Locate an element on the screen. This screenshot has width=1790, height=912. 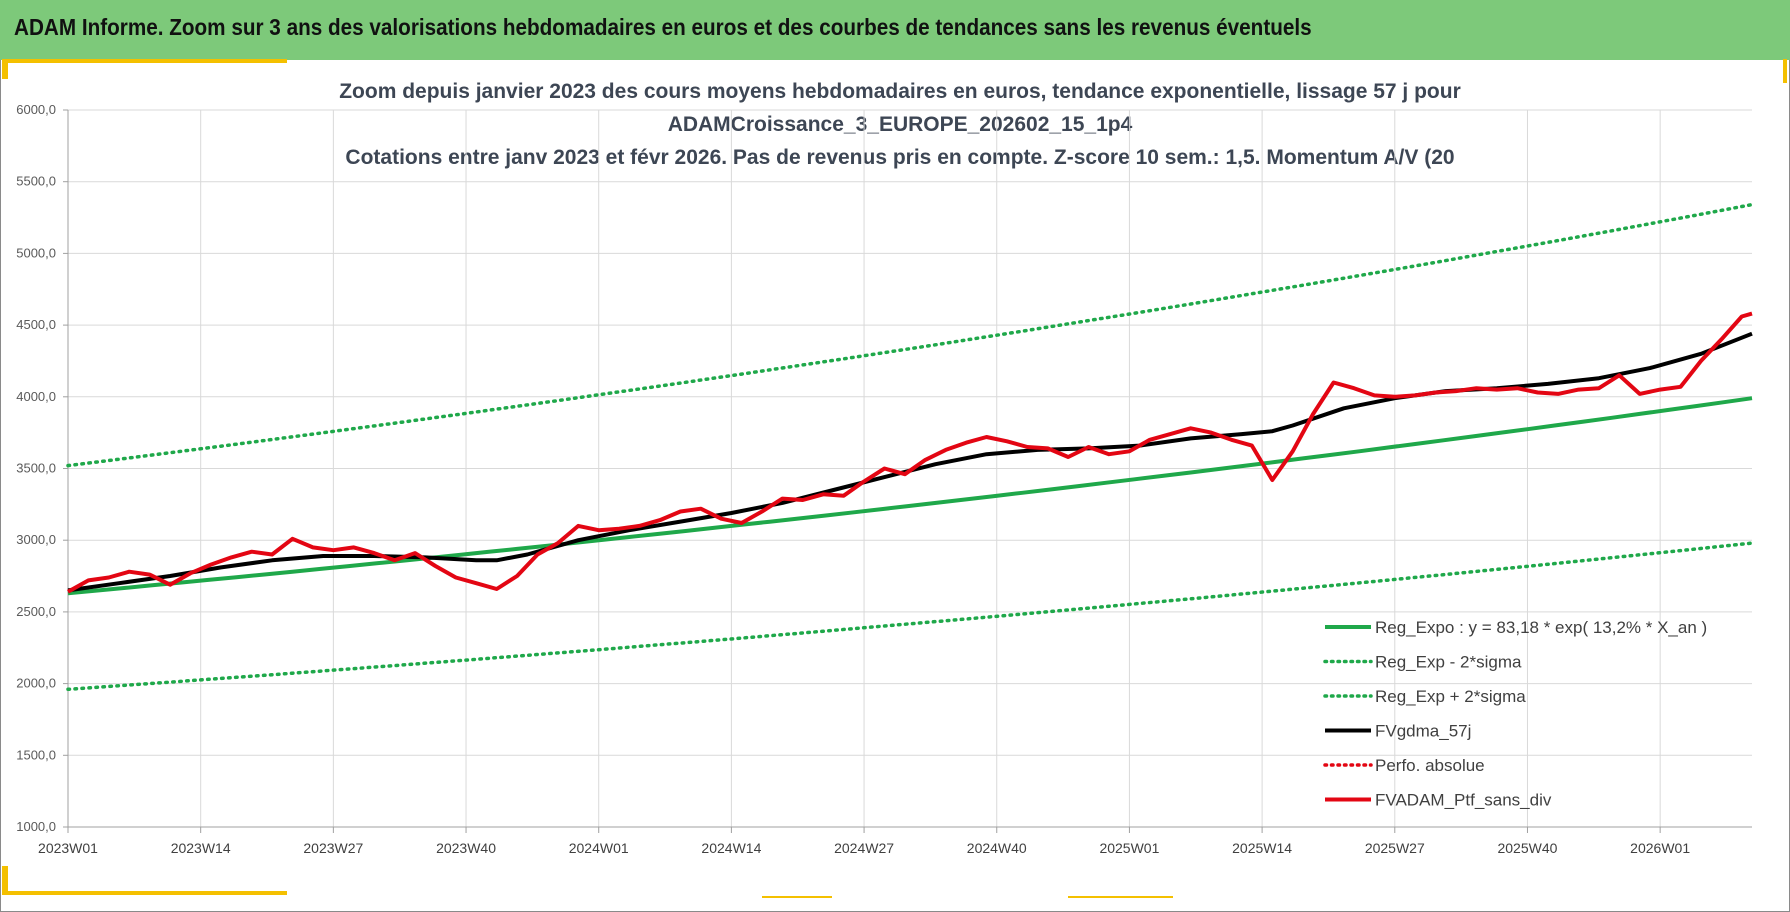
y-tick-label: 5500,0 is located at coordinates (36, 181).